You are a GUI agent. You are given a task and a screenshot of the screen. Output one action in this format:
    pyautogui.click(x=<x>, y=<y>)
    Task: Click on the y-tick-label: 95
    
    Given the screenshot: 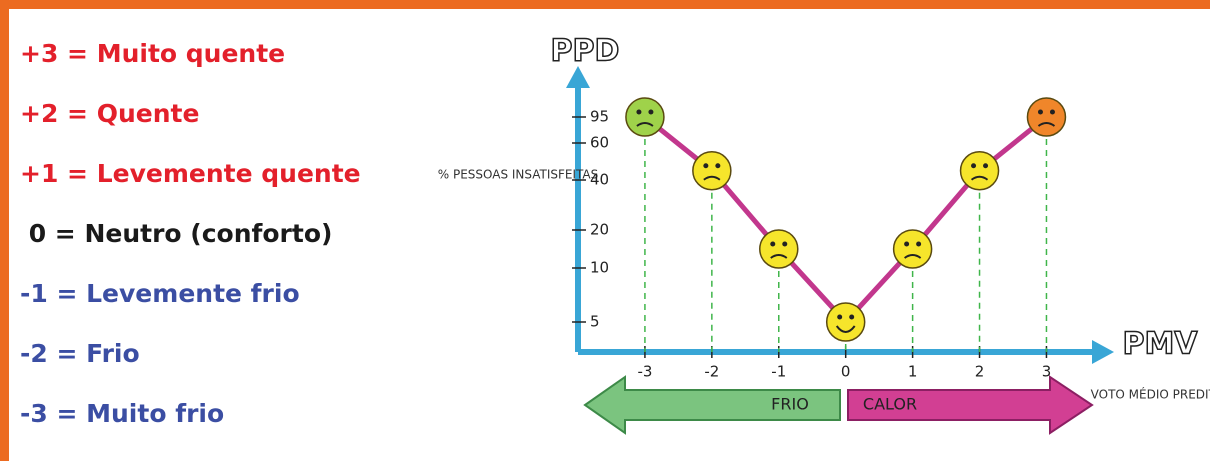 What is the action you would take?
    pyautogui.click(x=599, y=117)
    